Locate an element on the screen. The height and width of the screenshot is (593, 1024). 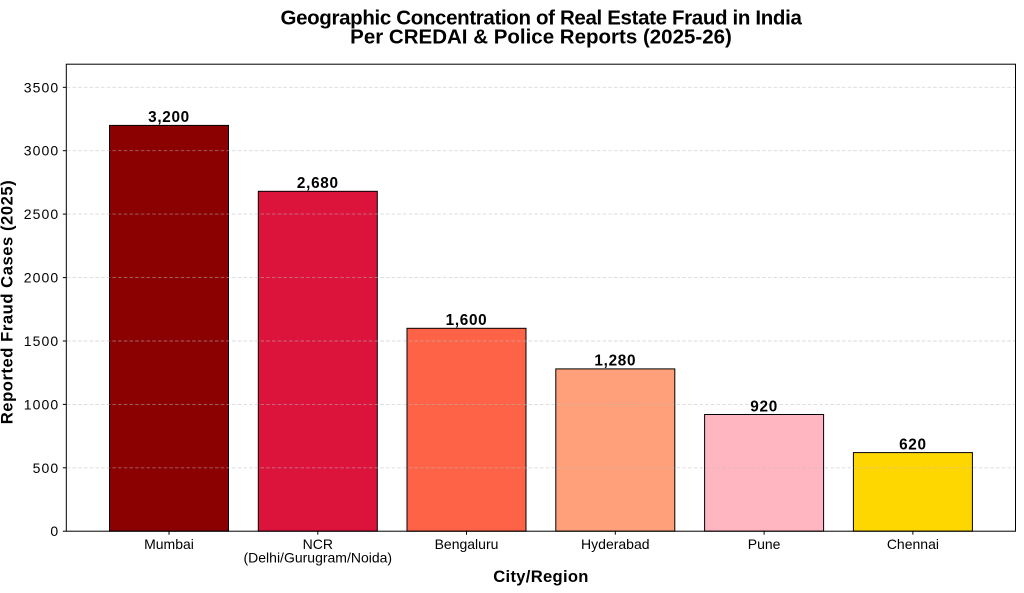
svg-text: 0 is located at coordinates (54, 531).